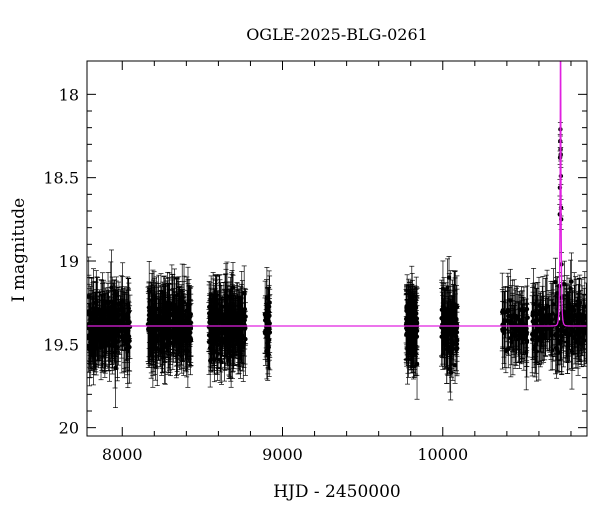 This screenshot has width=600, height=512. I want to click on y-axis-label: I magnitude, so click(19, 250).